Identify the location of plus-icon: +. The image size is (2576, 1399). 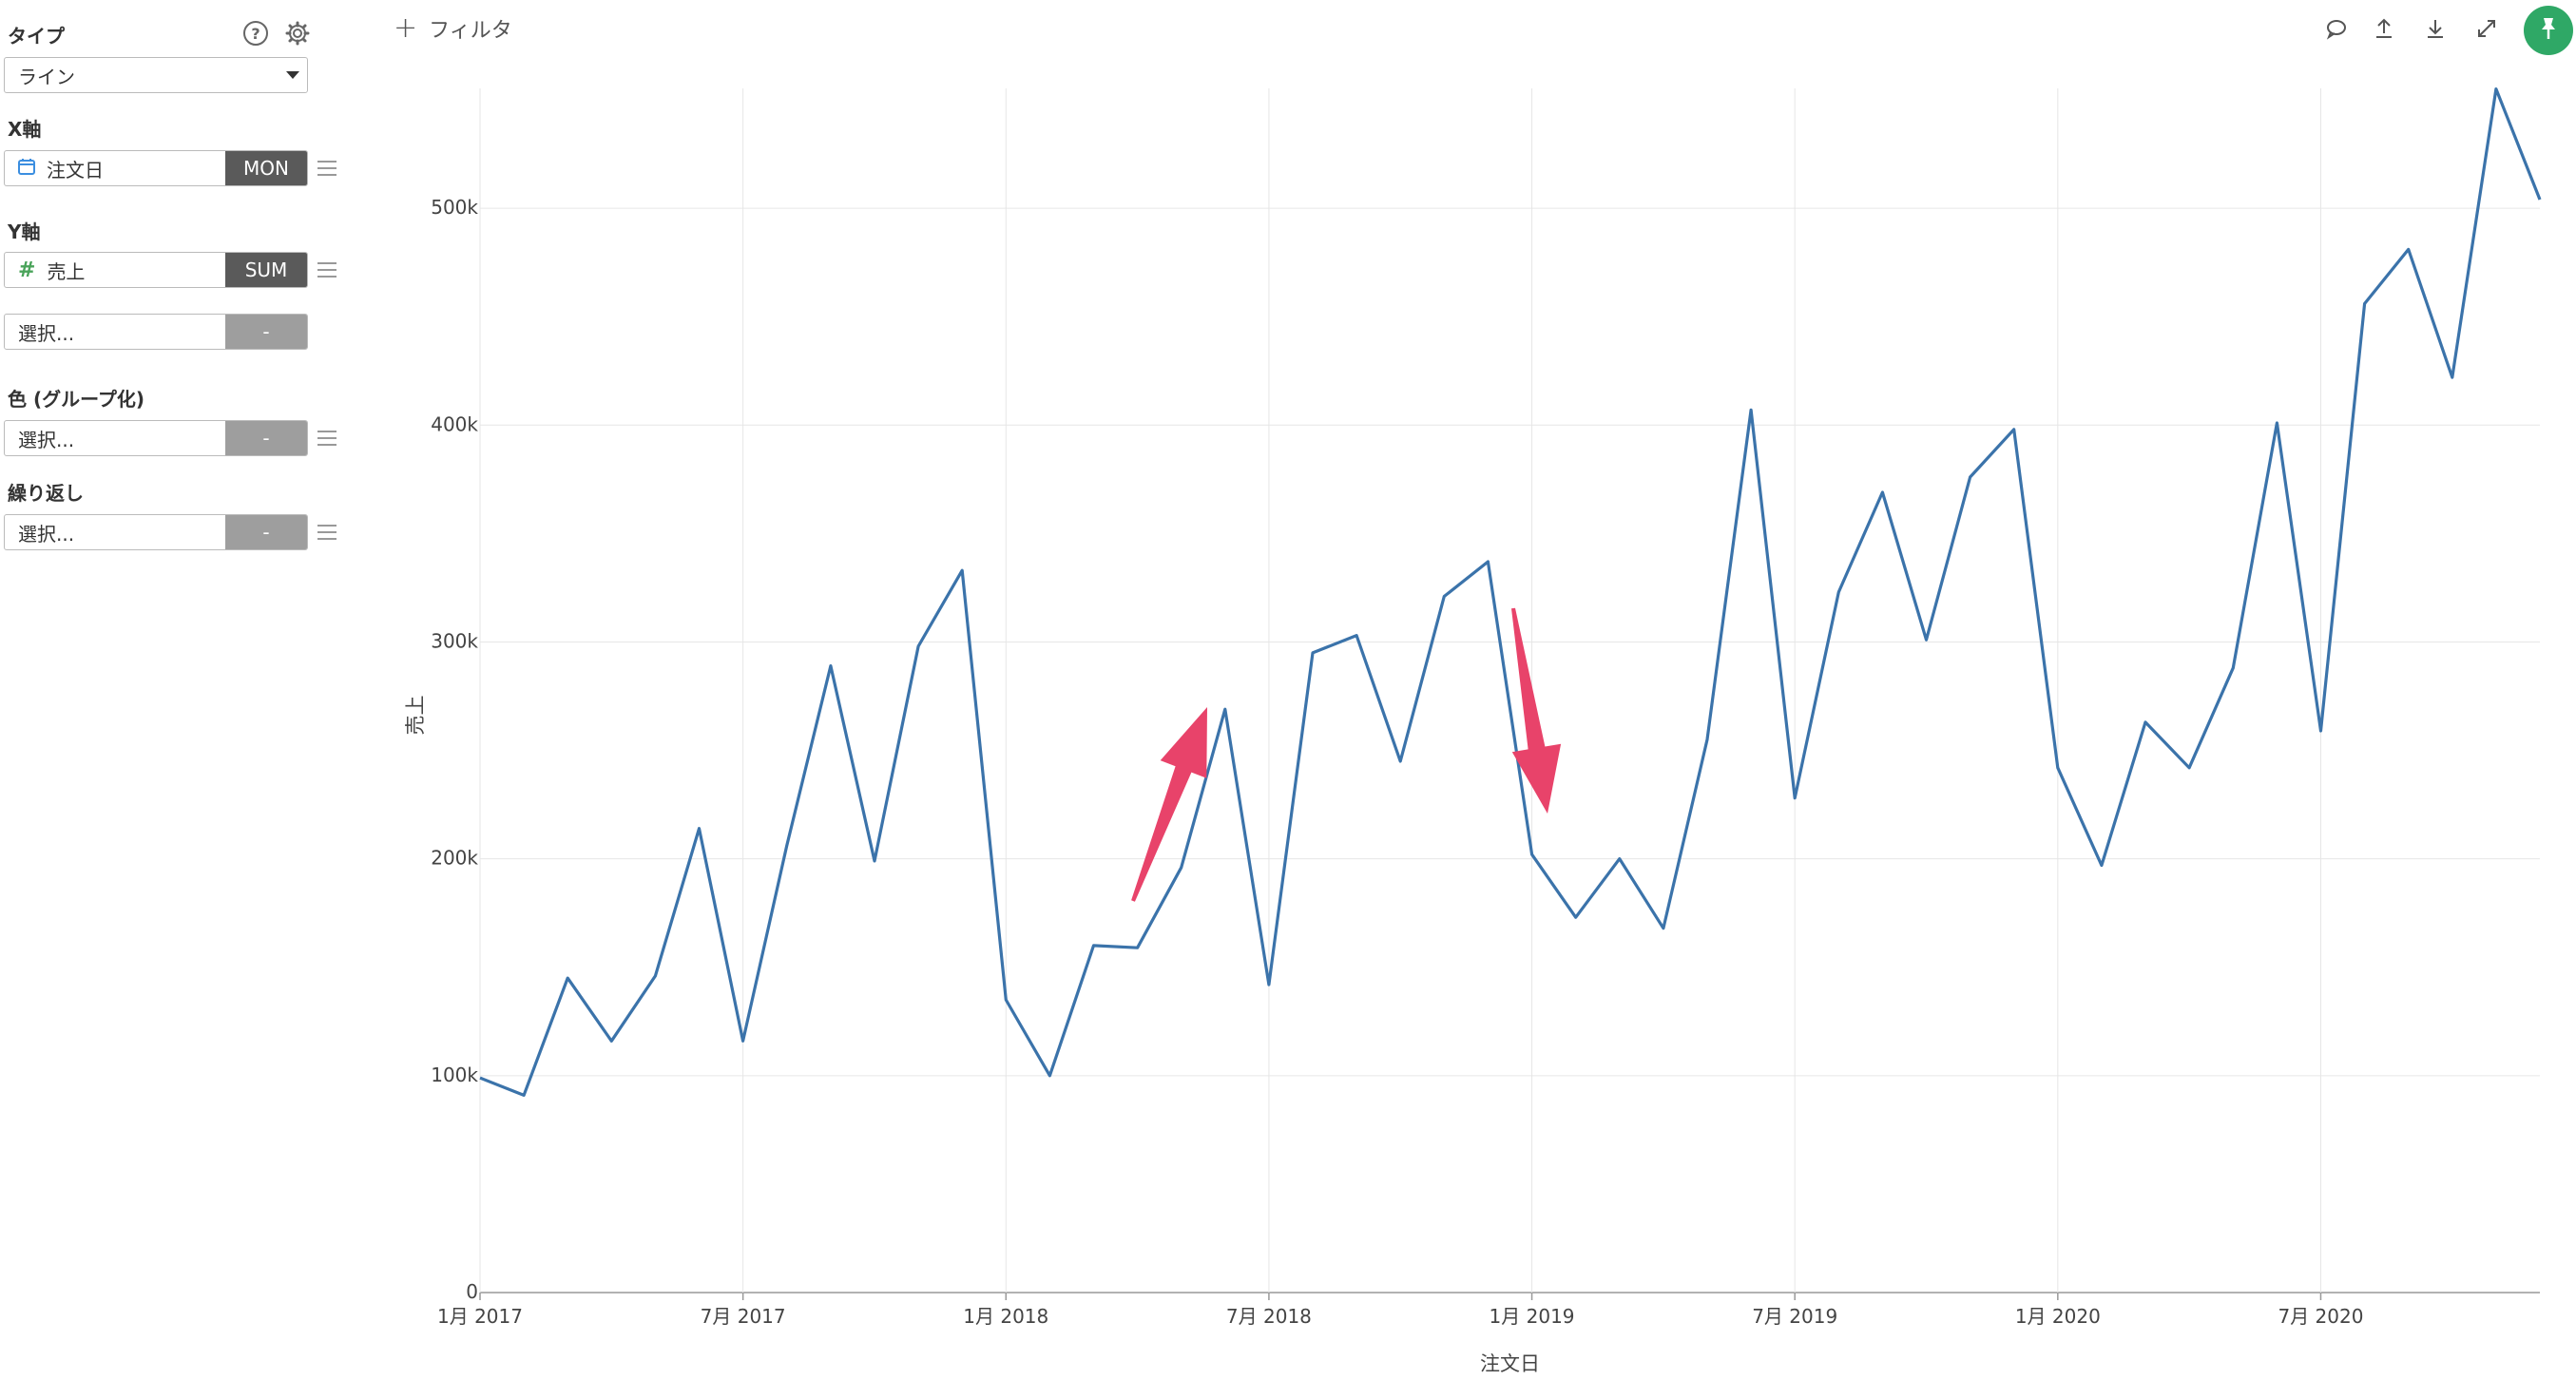
(406, 28).